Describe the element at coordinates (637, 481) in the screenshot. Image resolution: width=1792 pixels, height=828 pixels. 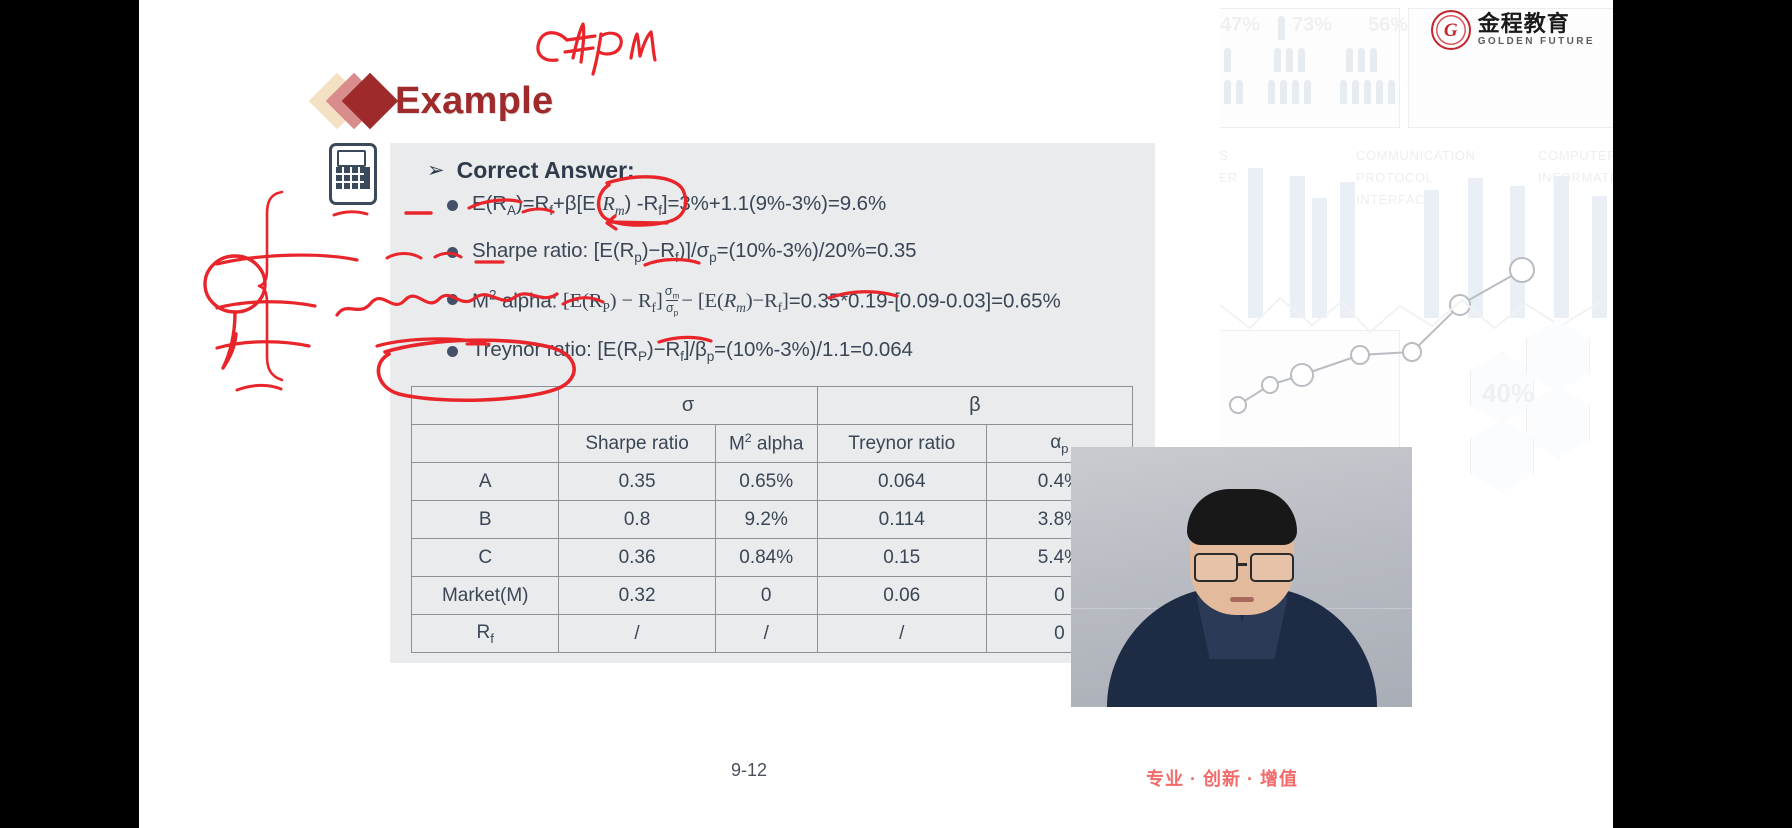
I see `table-cell: 0.35` at that location.